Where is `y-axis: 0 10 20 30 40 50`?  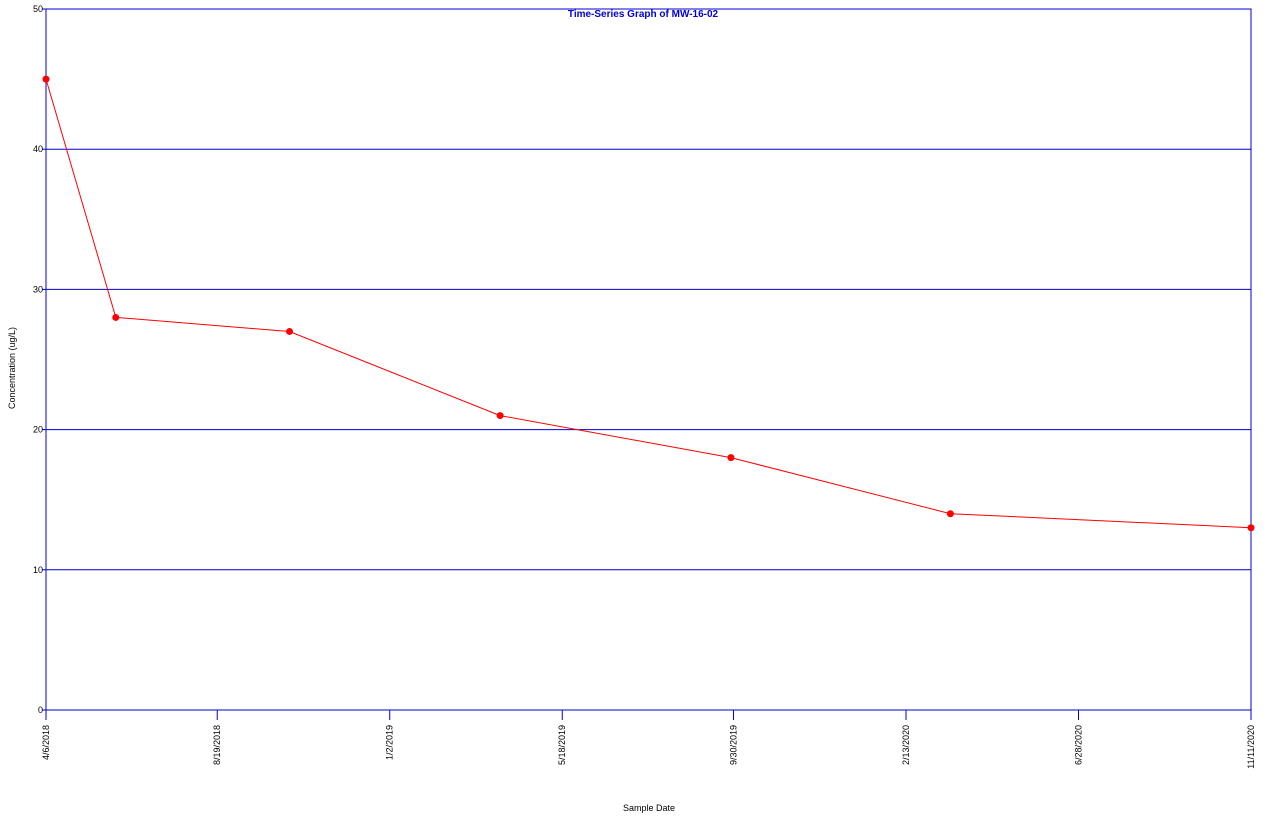
y-axis: 0 10 20 30 40 50 is located at coordinates (39, 359).